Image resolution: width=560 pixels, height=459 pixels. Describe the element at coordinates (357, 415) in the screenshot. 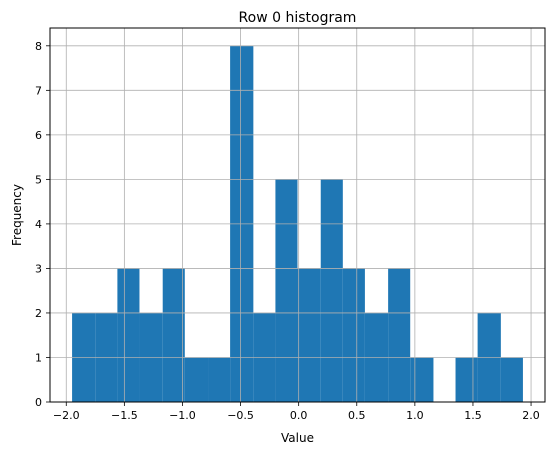

I see `x-tick-label: 0.5` at that location.